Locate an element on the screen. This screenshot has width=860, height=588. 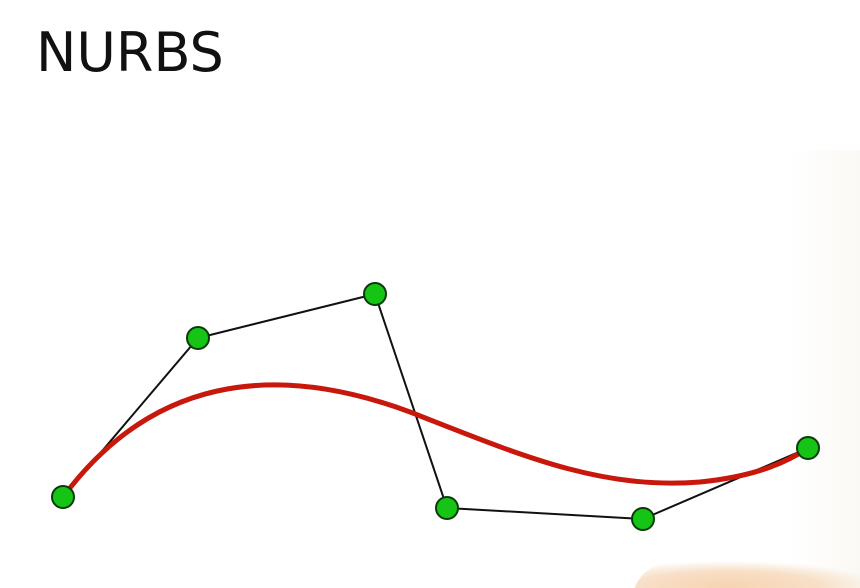
background-haze is located at coordinates (825, 369).